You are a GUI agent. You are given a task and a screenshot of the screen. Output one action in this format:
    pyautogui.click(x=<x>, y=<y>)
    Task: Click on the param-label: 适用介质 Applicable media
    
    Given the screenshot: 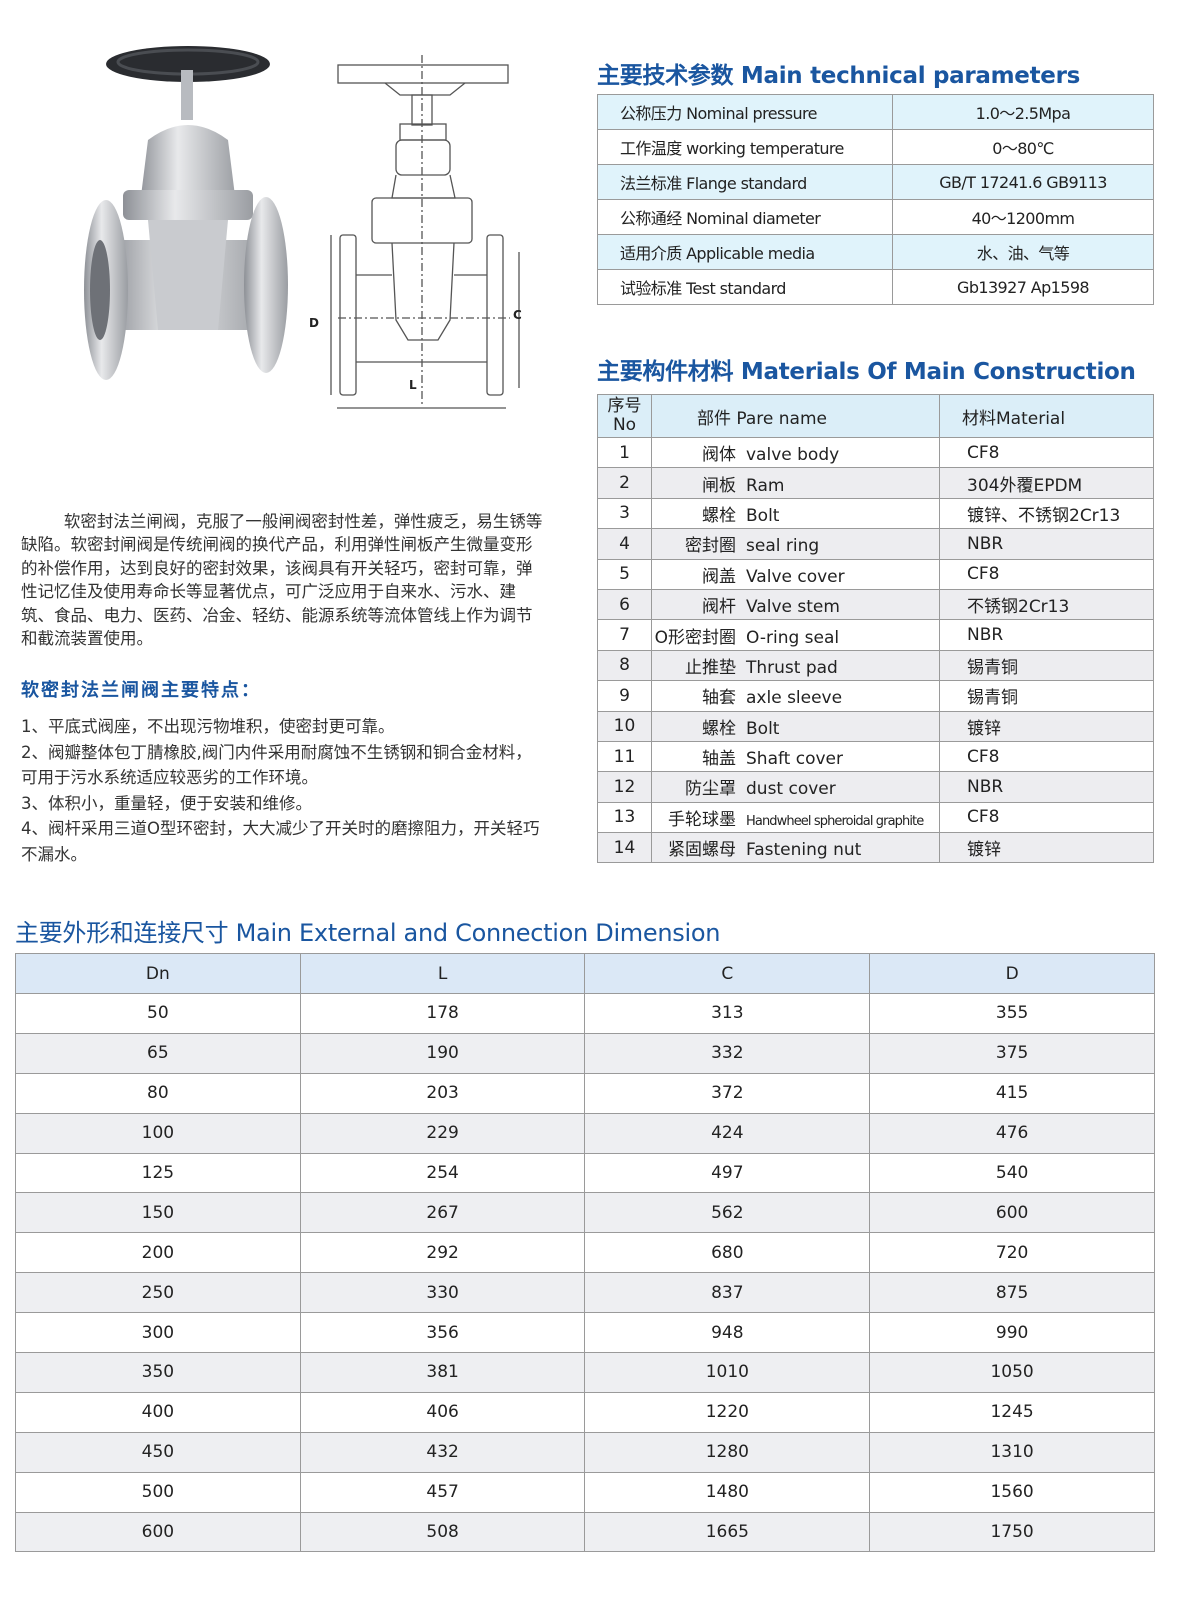 What is the action you would take?
    pyautogui.click(x=745, y=252)
    